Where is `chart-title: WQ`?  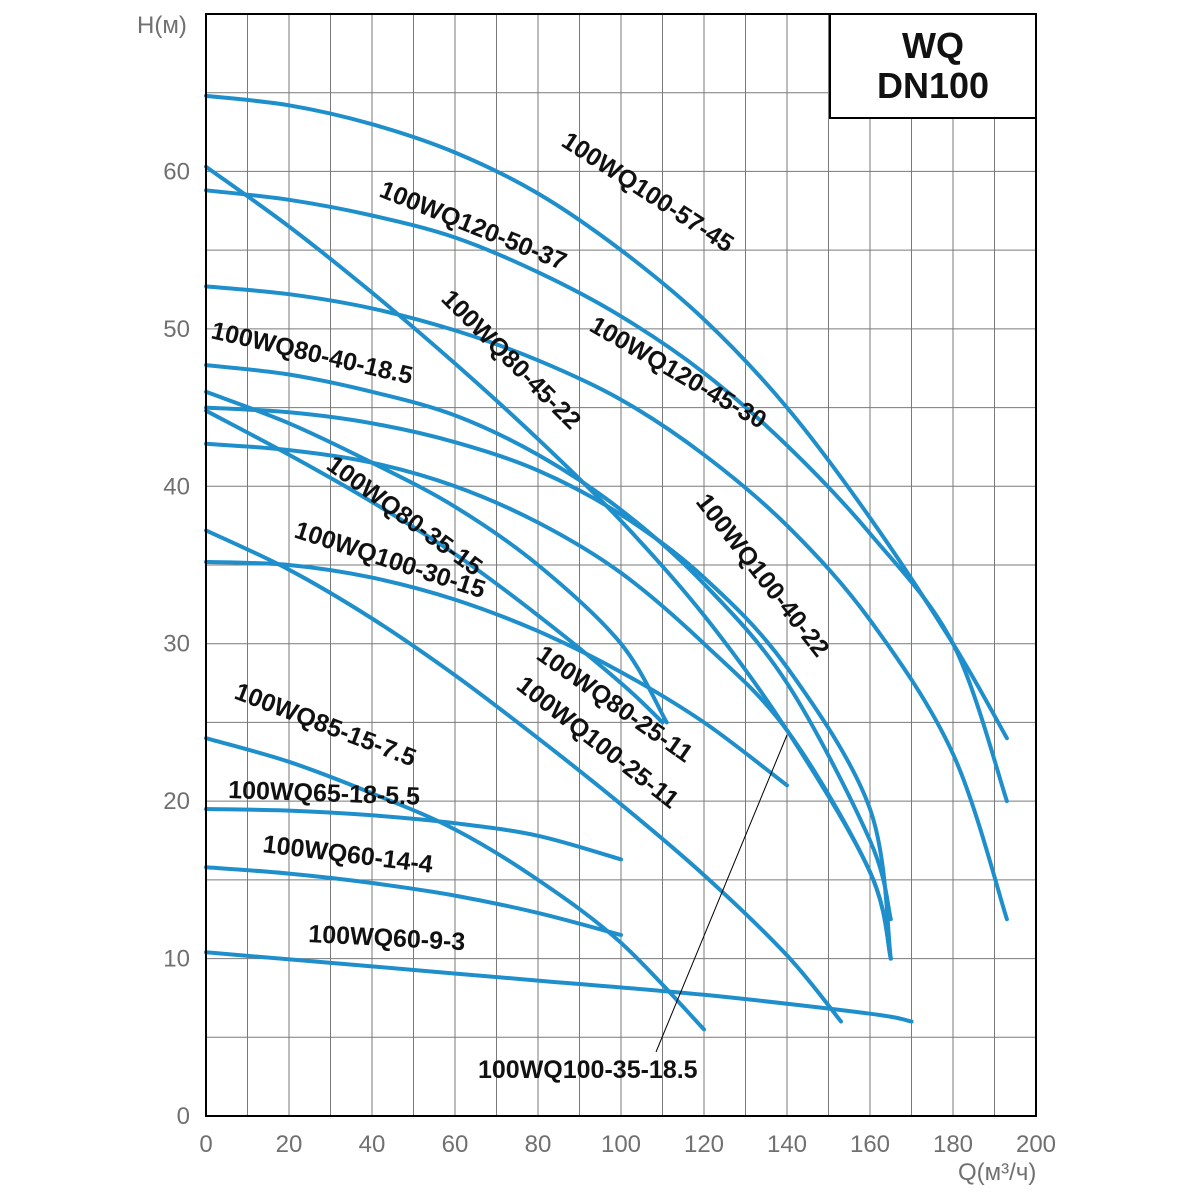
chart-title: WQ is located at coordinates (933, 45).